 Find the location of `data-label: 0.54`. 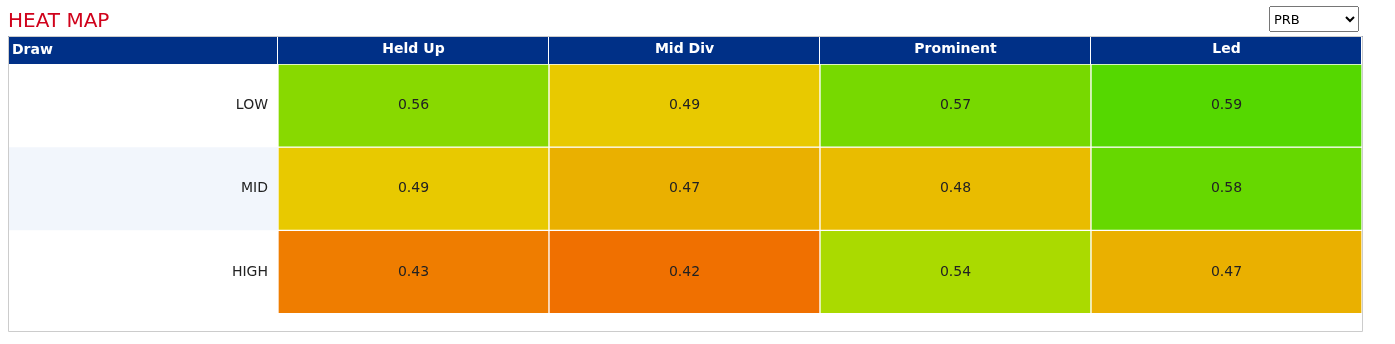

data-label: 0.54 is located at coordinates (955, 270).